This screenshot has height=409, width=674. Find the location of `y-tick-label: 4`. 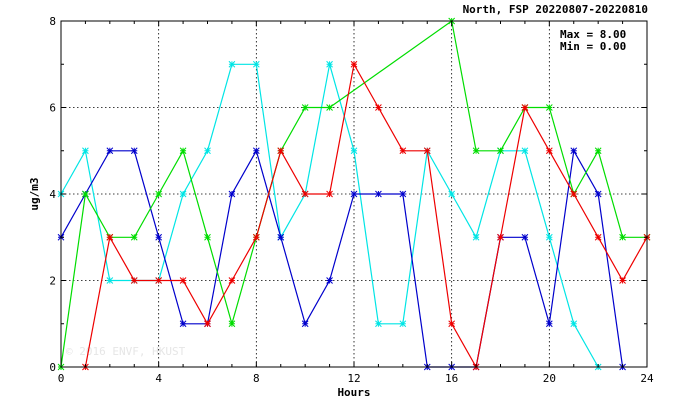

y-tick-label: 4 is located at coordinates (52, 194).